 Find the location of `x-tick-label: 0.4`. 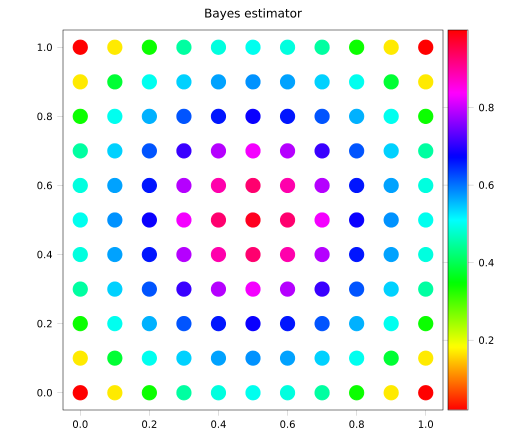

x-tick-label: 0.4 is located at coordinates (218, 424).